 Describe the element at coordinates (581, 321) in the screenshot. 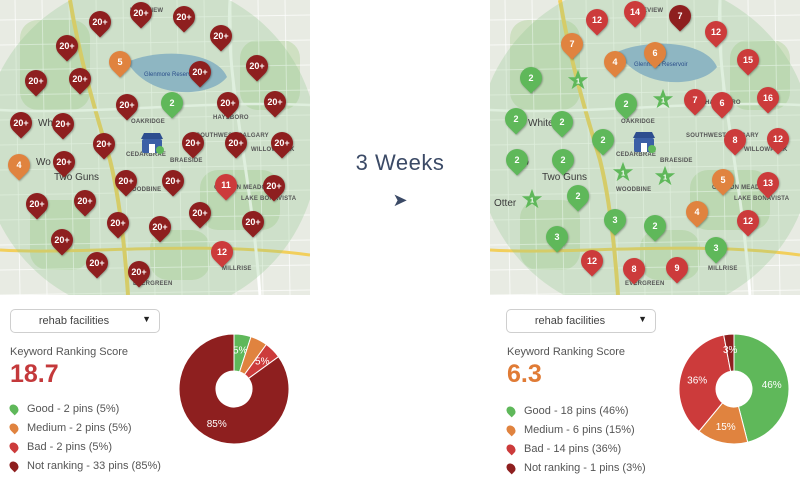

I see `keyword-dropdown-after: rehab facilities ▼` at that location.